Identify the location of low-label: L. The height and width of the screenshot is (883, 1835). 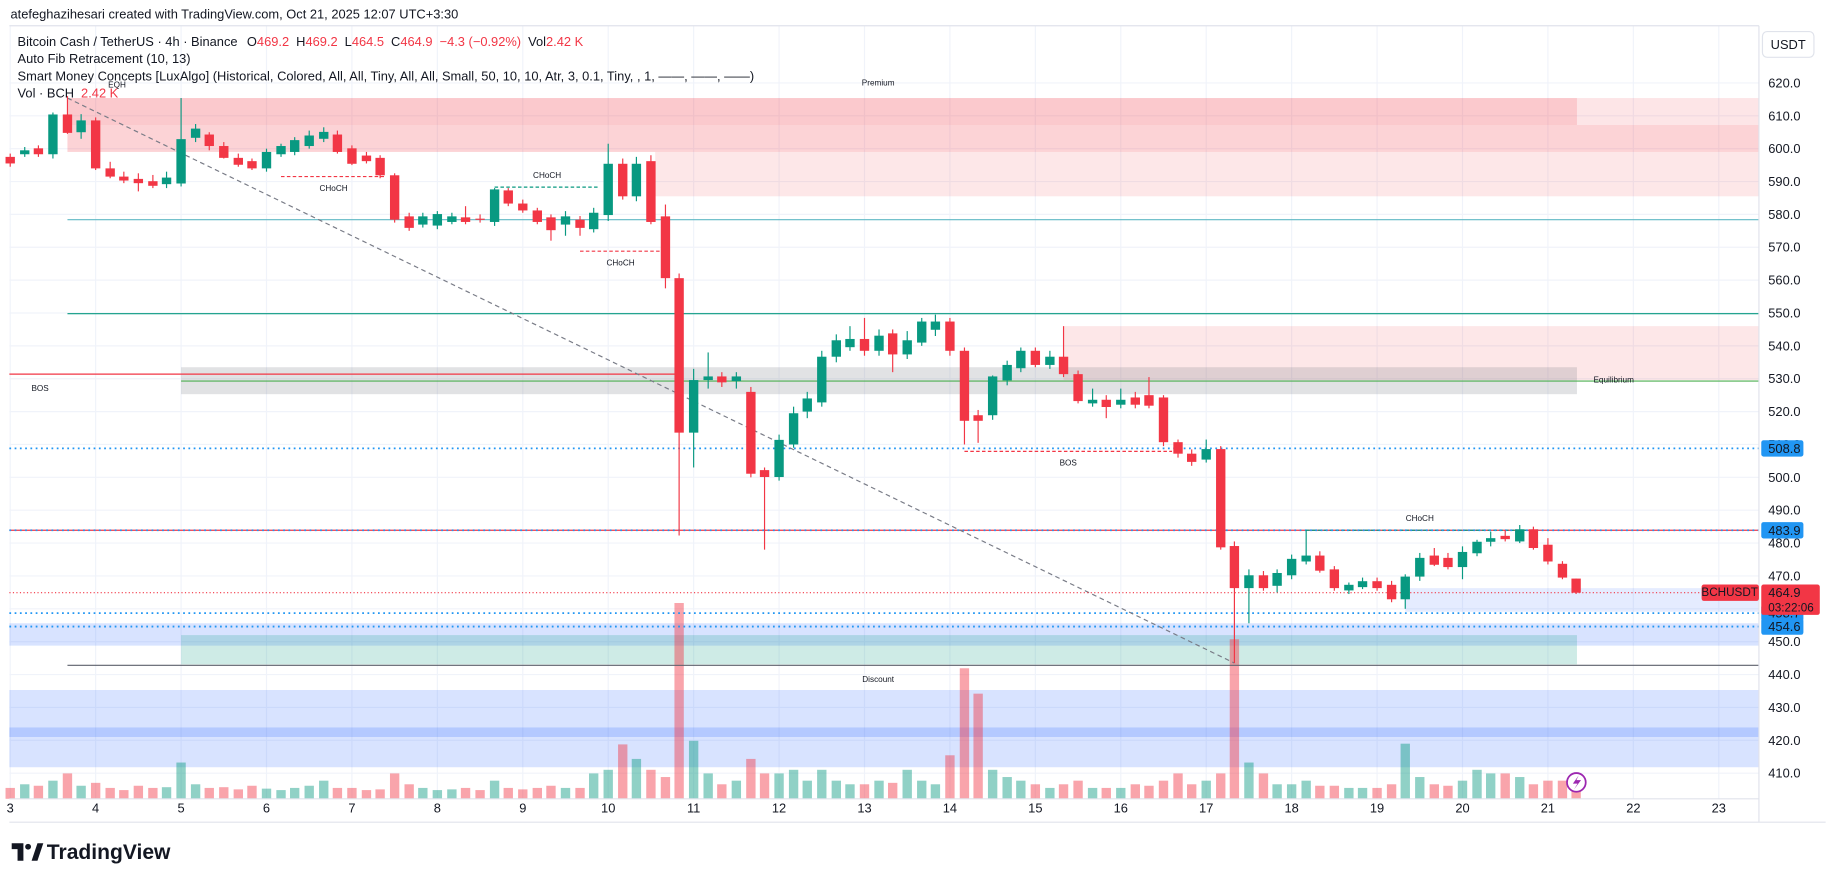
(348, 40).